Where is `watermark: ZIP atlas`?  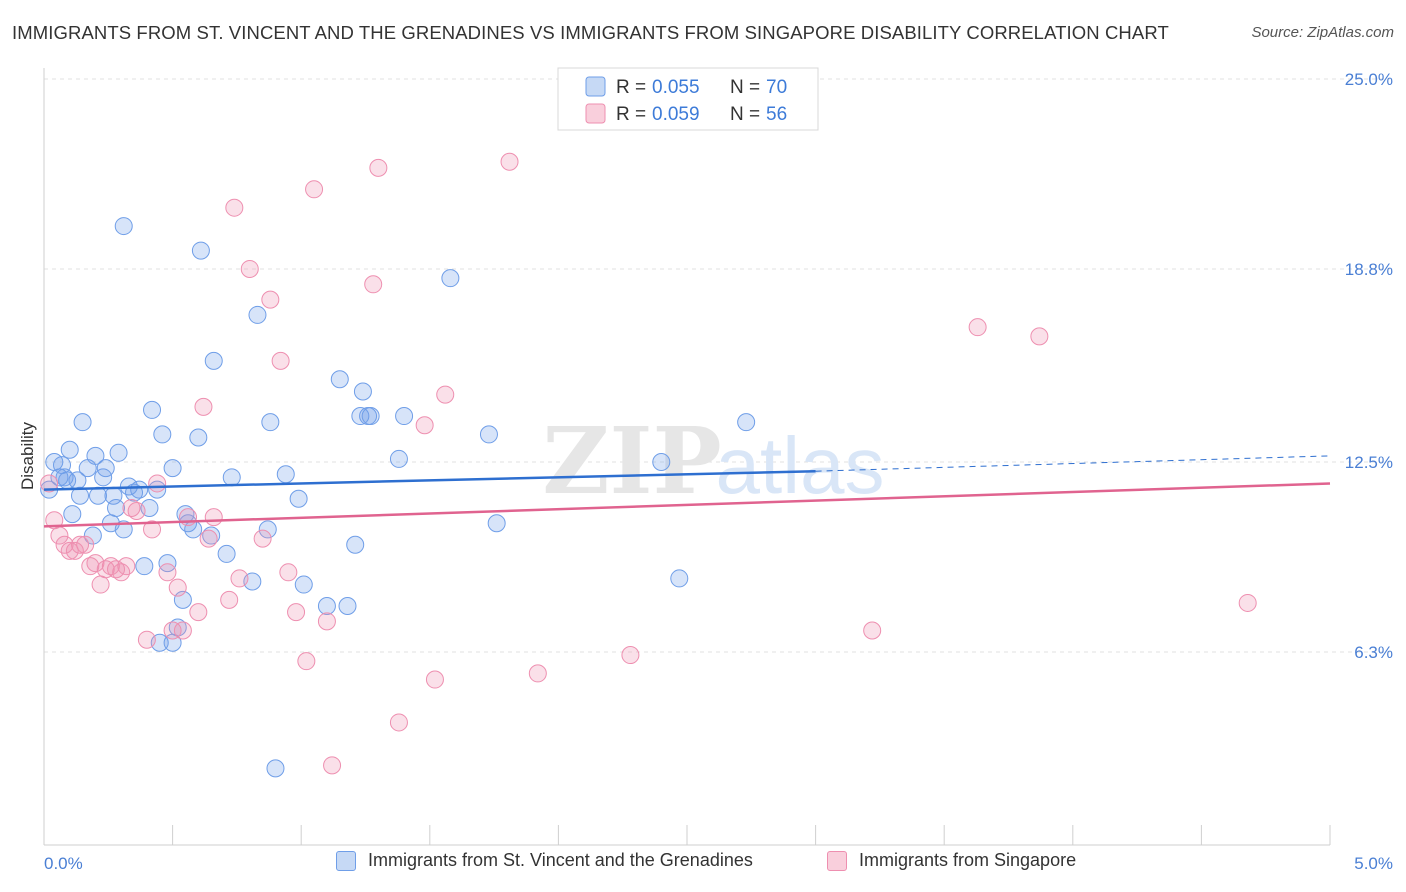 watermark: ZIP atlas is located at coordinates (713, 461).